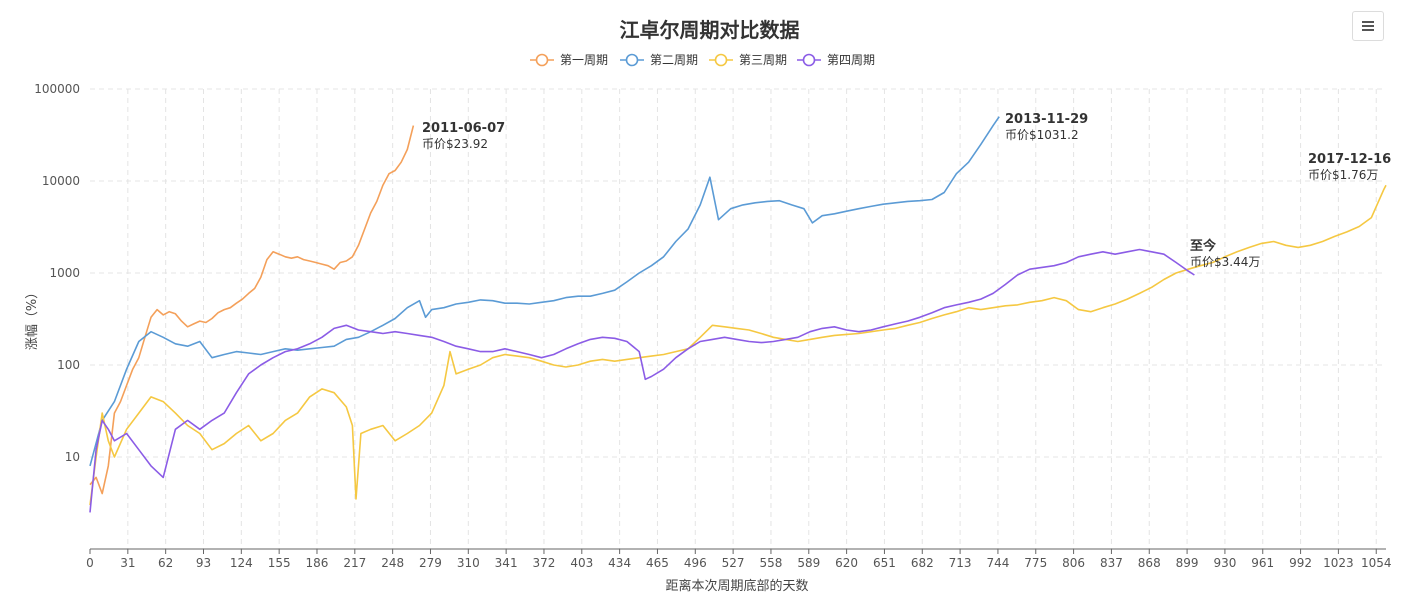  What do you see at coordinates (808, 563) in the screenshot?
I see `x-tick-label: 589` at bounding box center [808, 563].